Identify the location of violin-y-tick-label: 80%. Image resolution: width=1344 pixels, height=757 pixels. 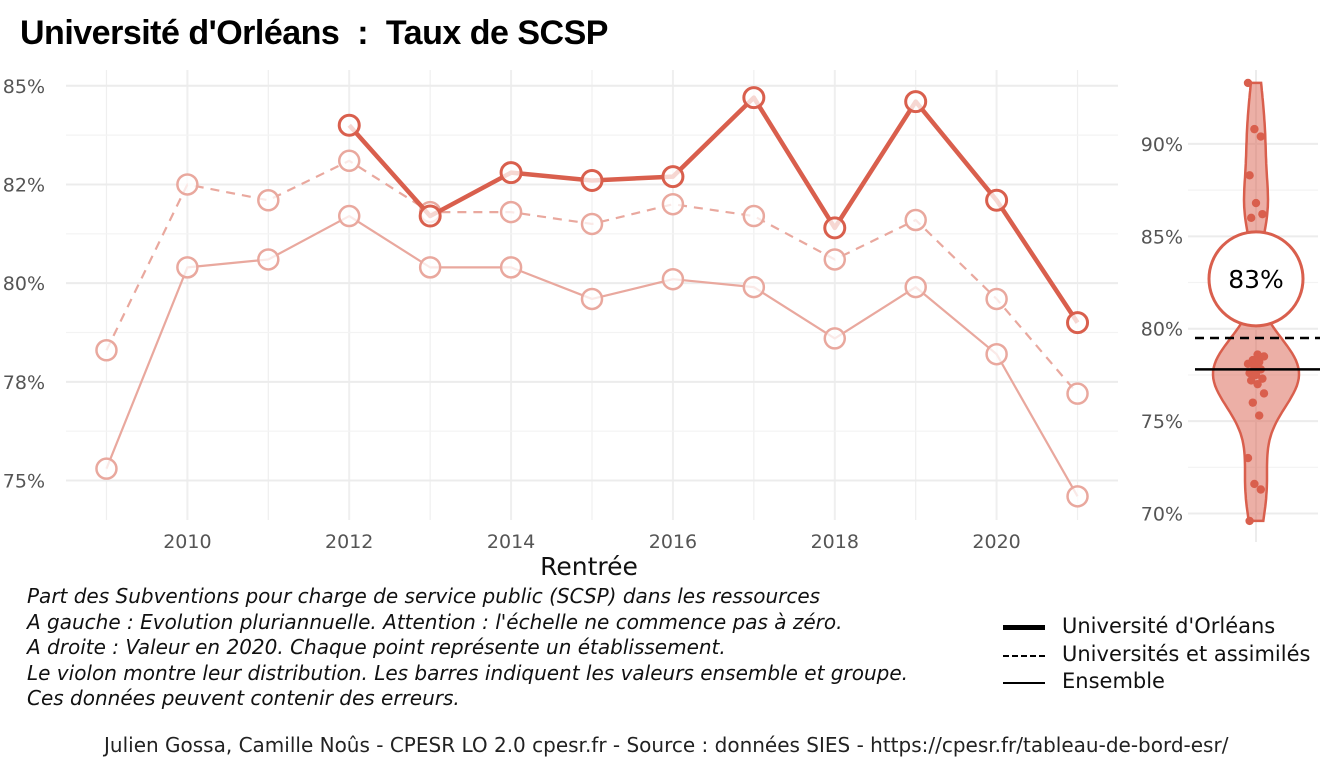
(1162, 330).